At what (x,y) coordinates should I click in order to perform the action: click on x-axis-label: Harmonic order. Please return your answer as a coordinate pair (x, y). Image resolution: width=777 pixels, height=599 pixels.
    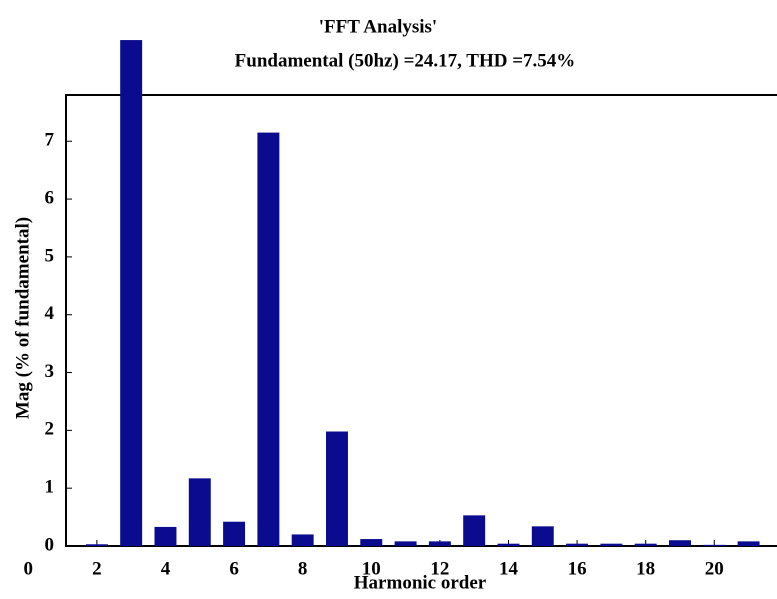
    Looking at the image, I should click on (420, 582).